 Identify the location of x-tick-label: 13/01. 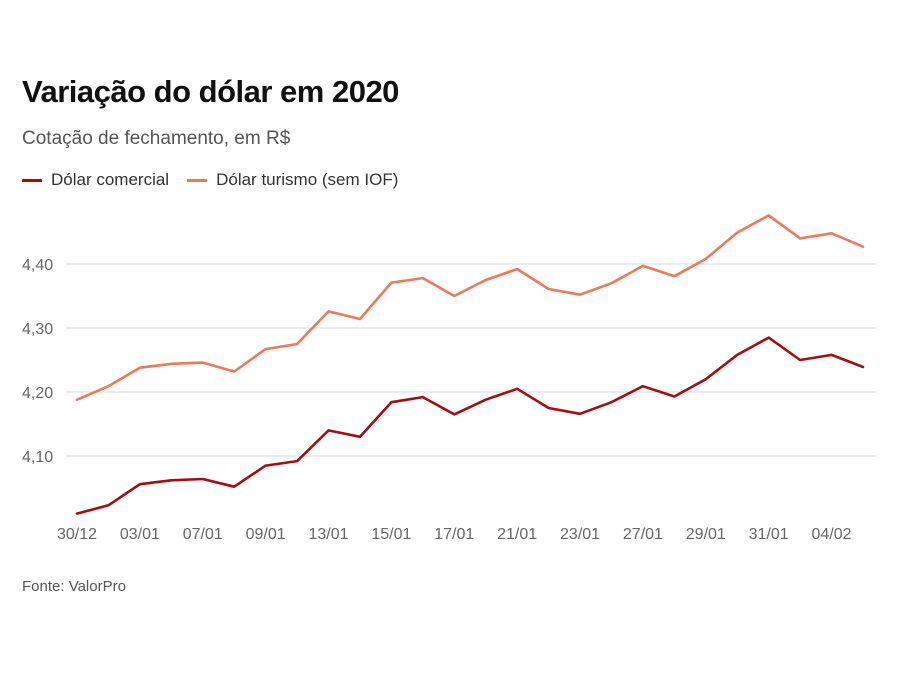
(328, 534).